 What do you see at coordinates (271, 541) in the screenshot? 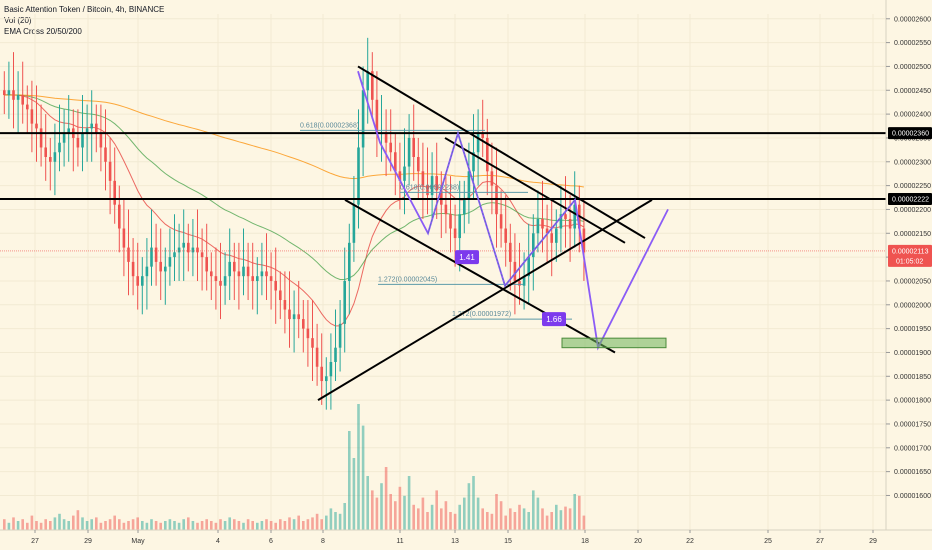
I see `time-tick-label: 6` at bounding box center [271, 541].